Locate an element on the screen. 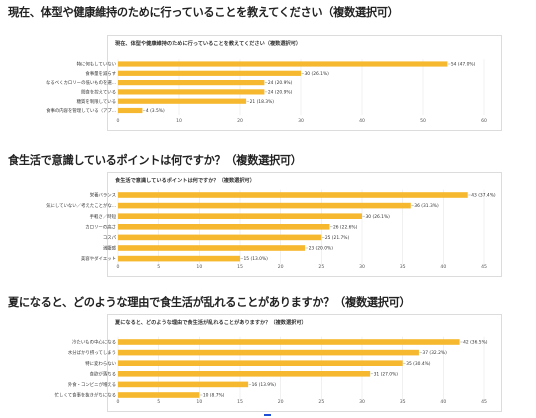  data-label: 21 (18.3%) is located at coordinates (262, 102).